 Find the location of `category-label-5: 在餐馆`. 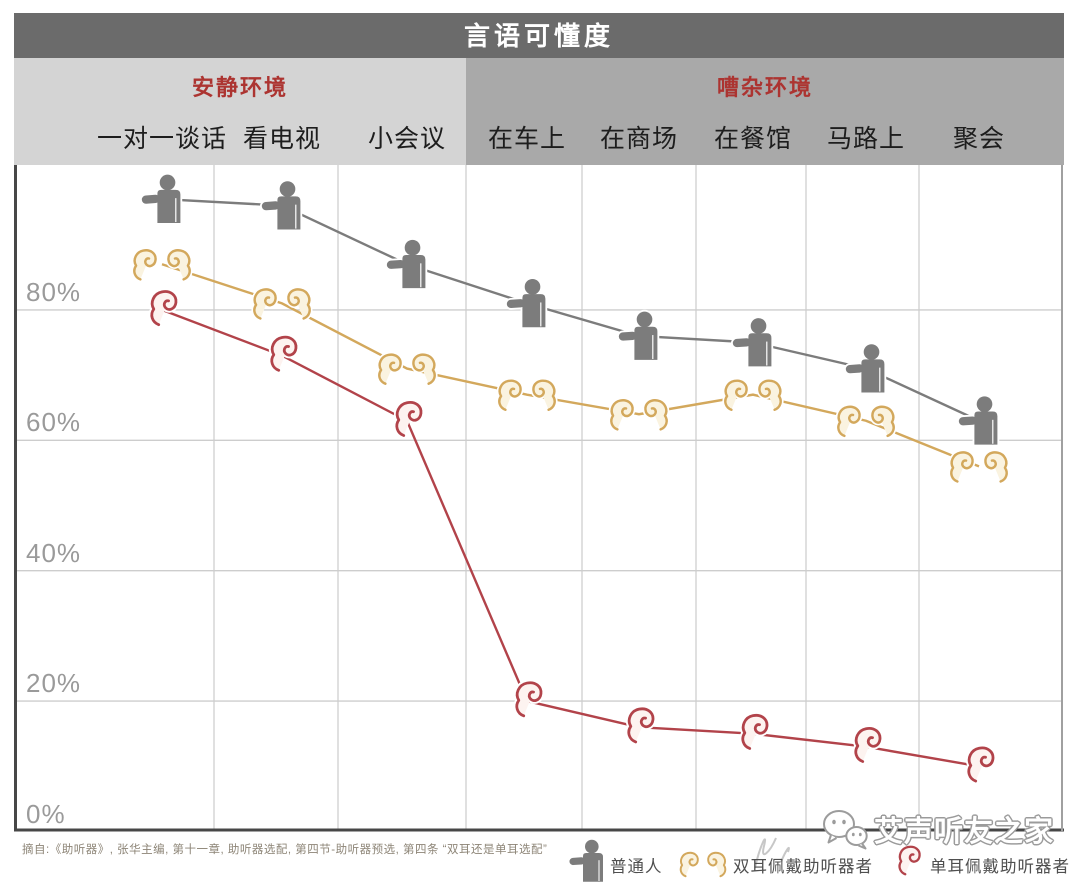

category-label-5: 在餐馆 is located at coordinates (753, 139).